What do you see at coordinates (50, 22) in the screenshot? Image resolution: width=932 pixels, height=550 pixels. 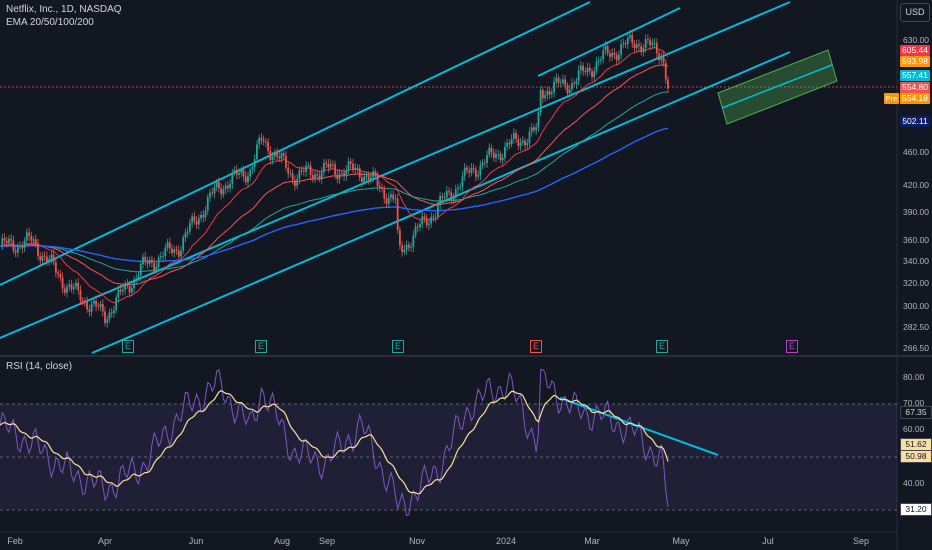 I see `ema-indicator-label: EMA 20/50/100/200` at bounding box center [50, 22].